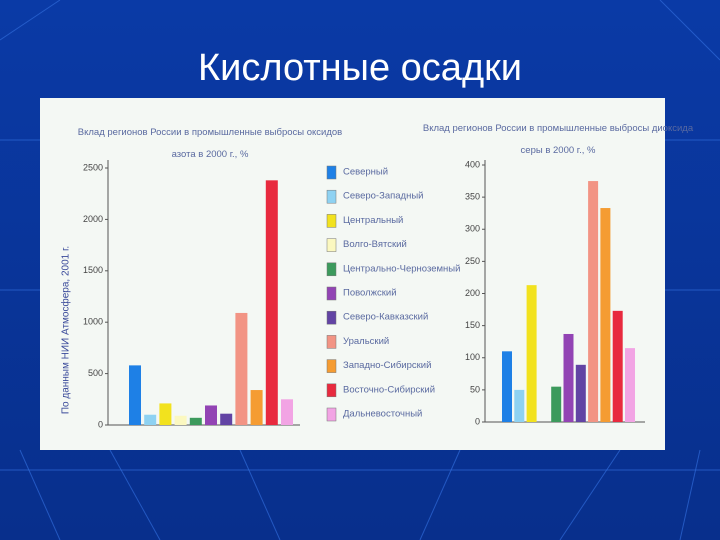  What do you see at coordinates (472, 325) in the screenshot?
I see `y-tick-label: 150` at bounding box center [472, 325].